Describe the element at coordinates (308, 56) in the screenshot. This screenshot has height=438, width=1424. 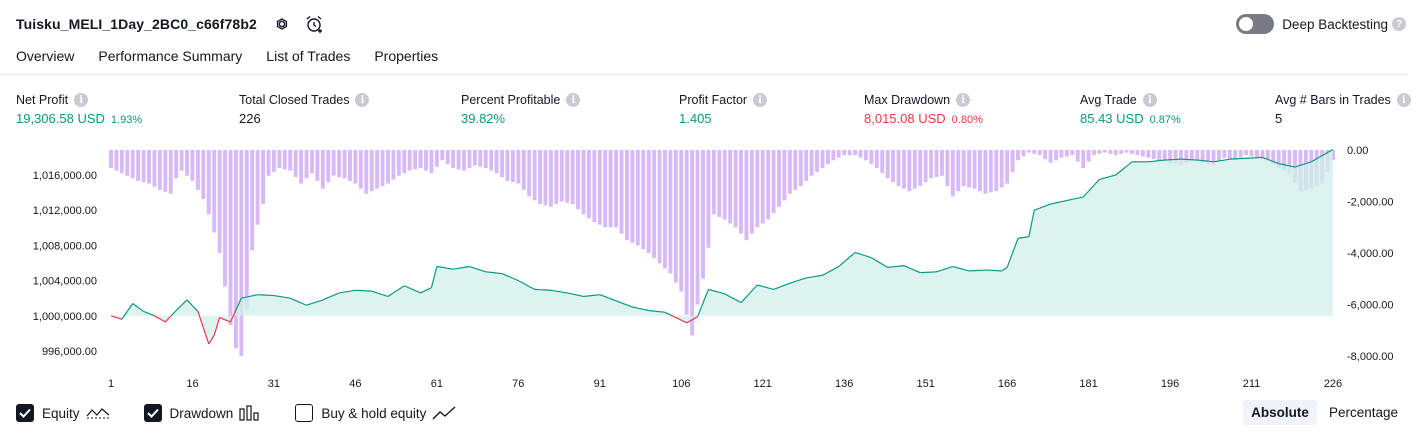
I see `tab-list-of-trades: List of Trades` at that location.